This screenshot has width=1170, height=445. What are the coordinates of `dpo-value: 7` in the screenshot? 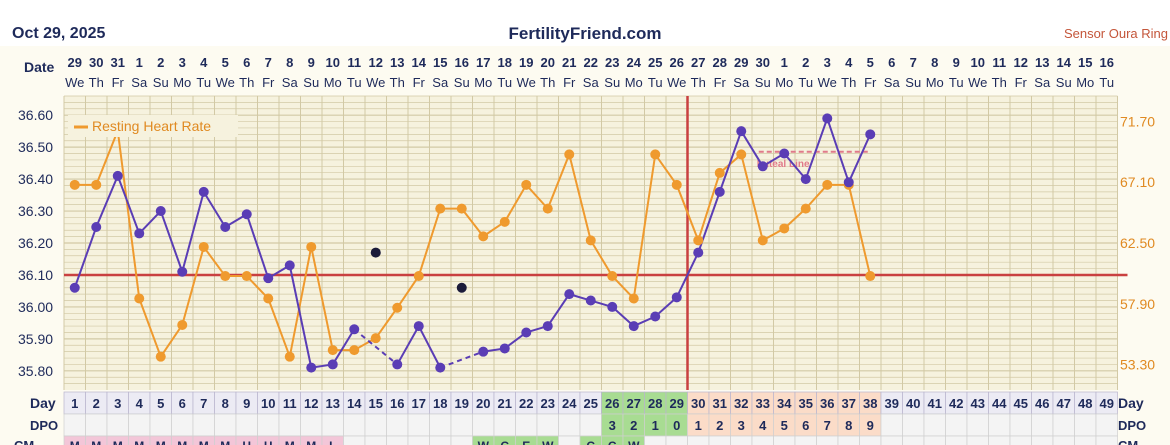 It's located at (827, 425).